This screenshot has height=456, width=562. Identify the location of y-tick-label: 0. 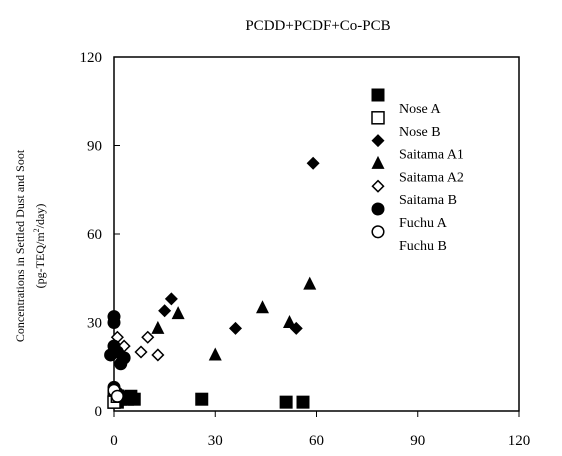
(99, 412).